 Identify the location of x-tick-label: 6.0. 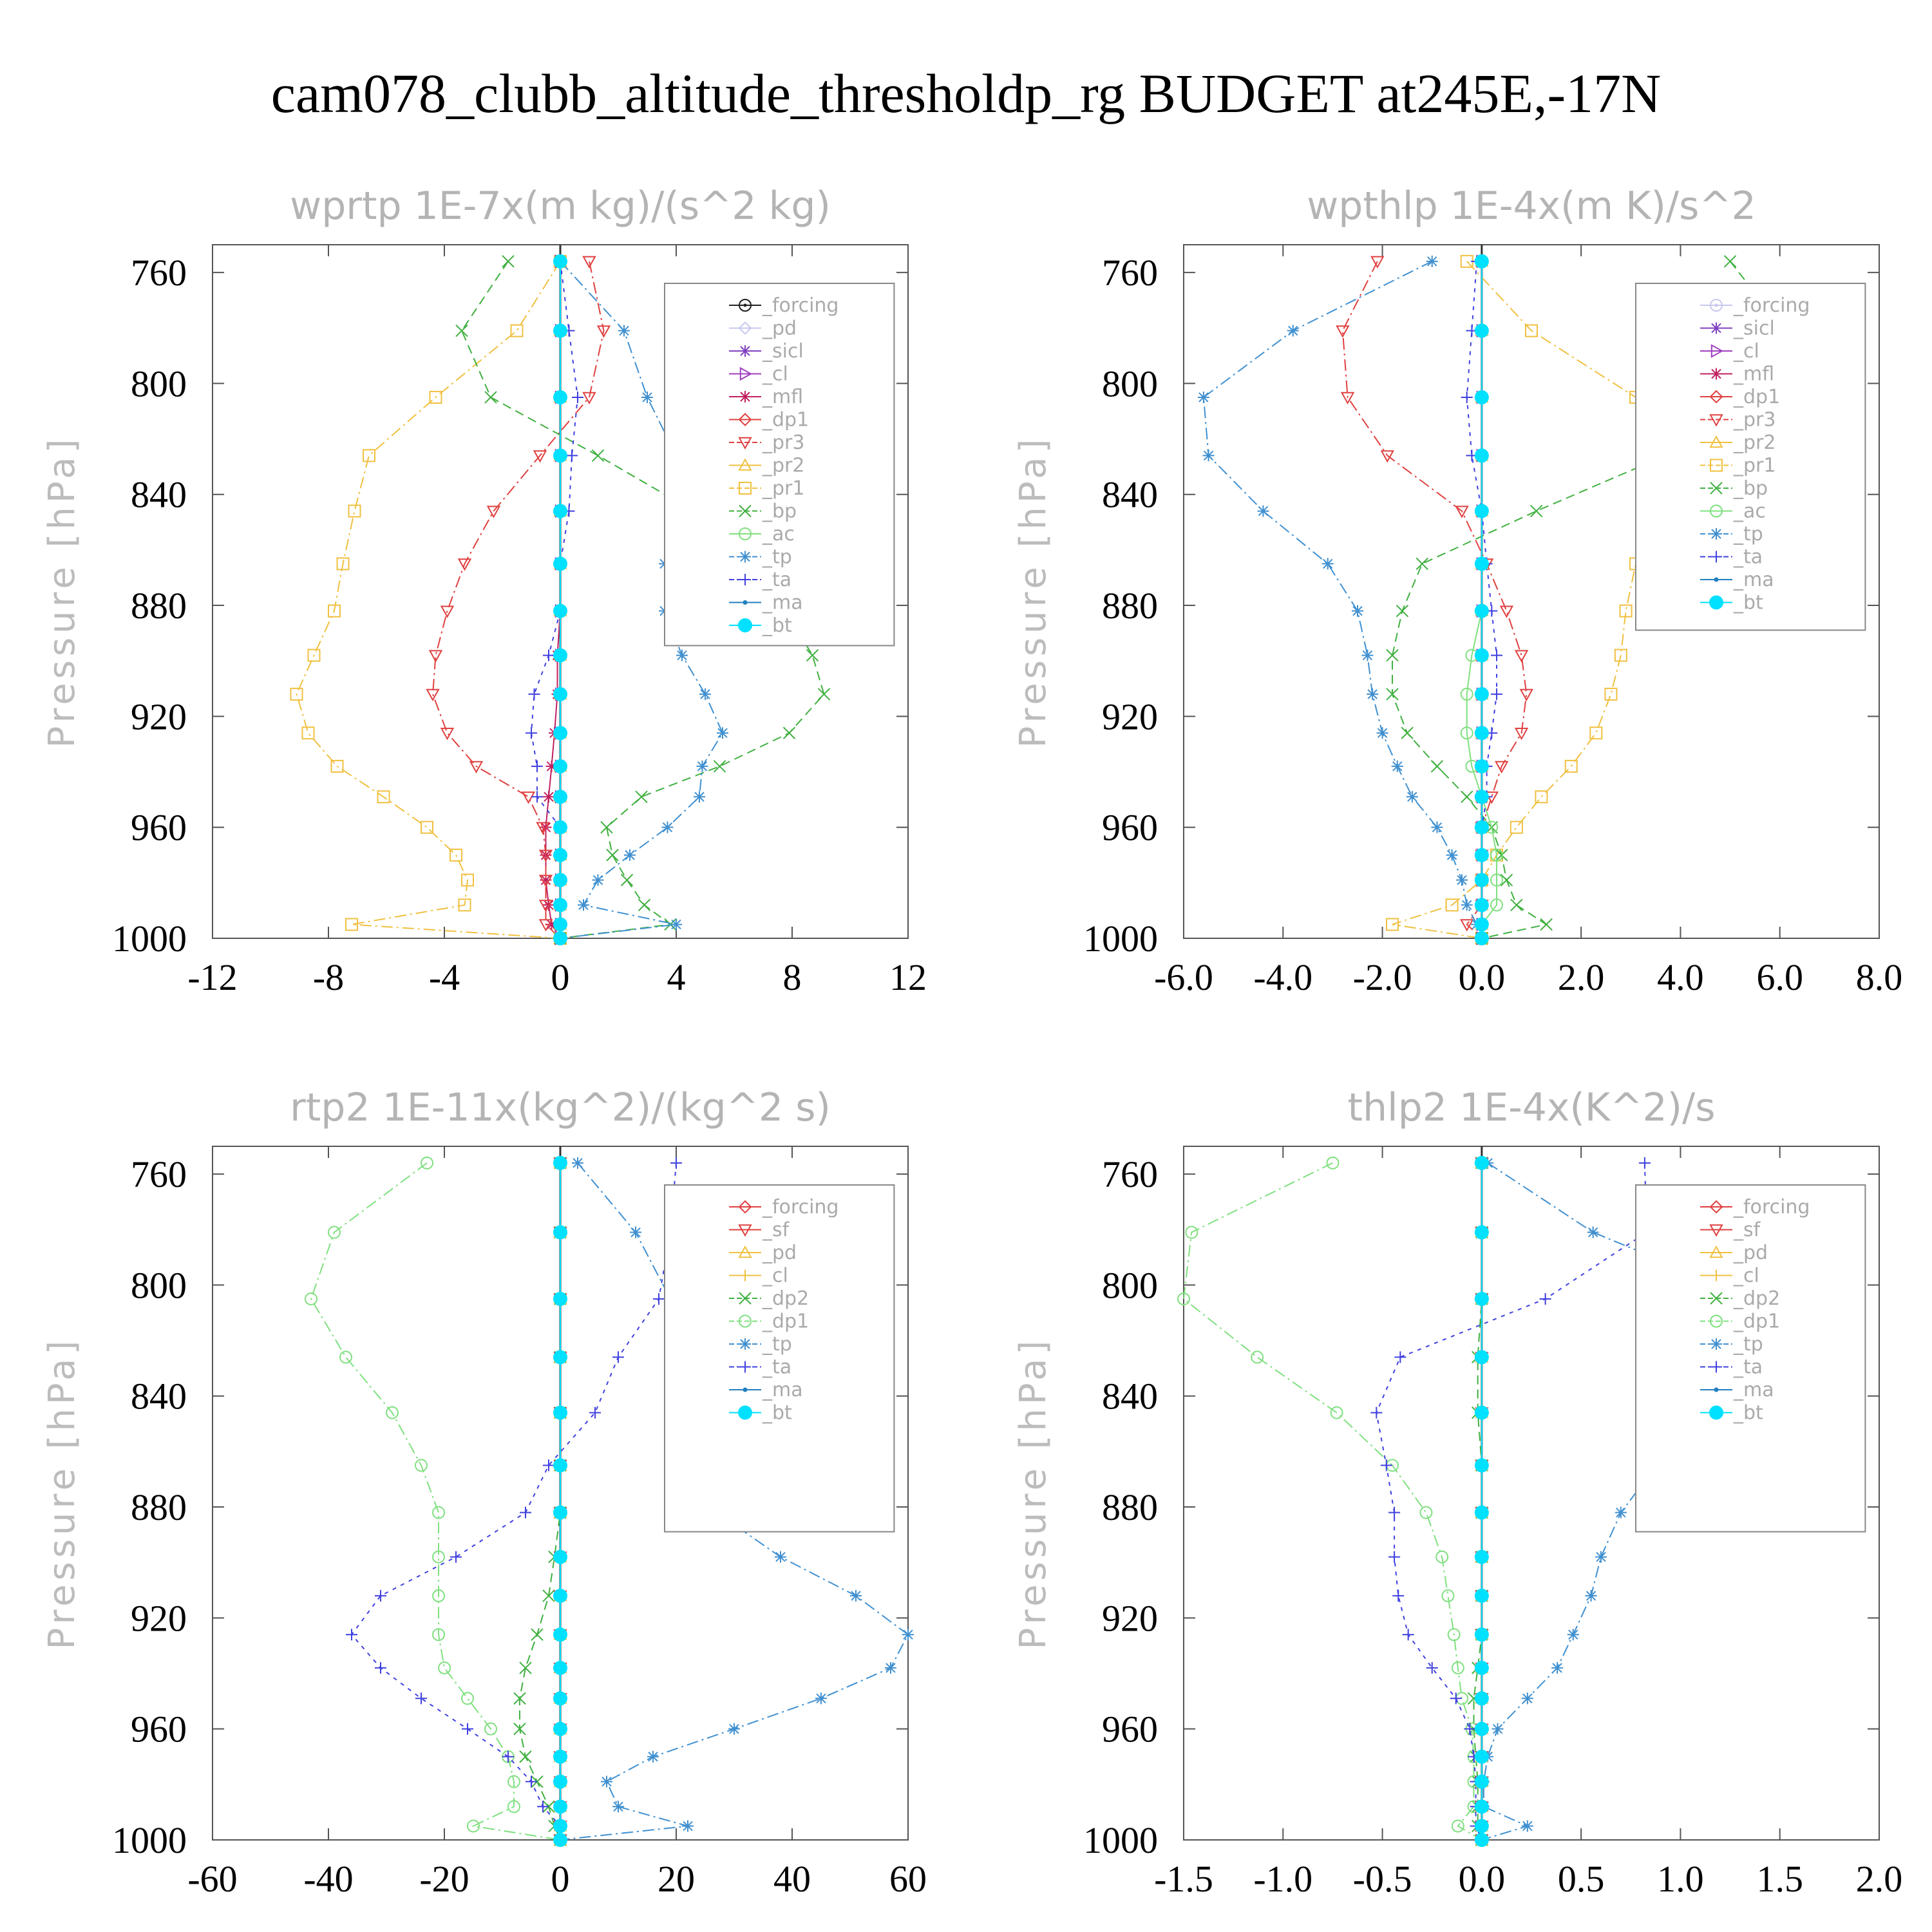
(1779, 977).